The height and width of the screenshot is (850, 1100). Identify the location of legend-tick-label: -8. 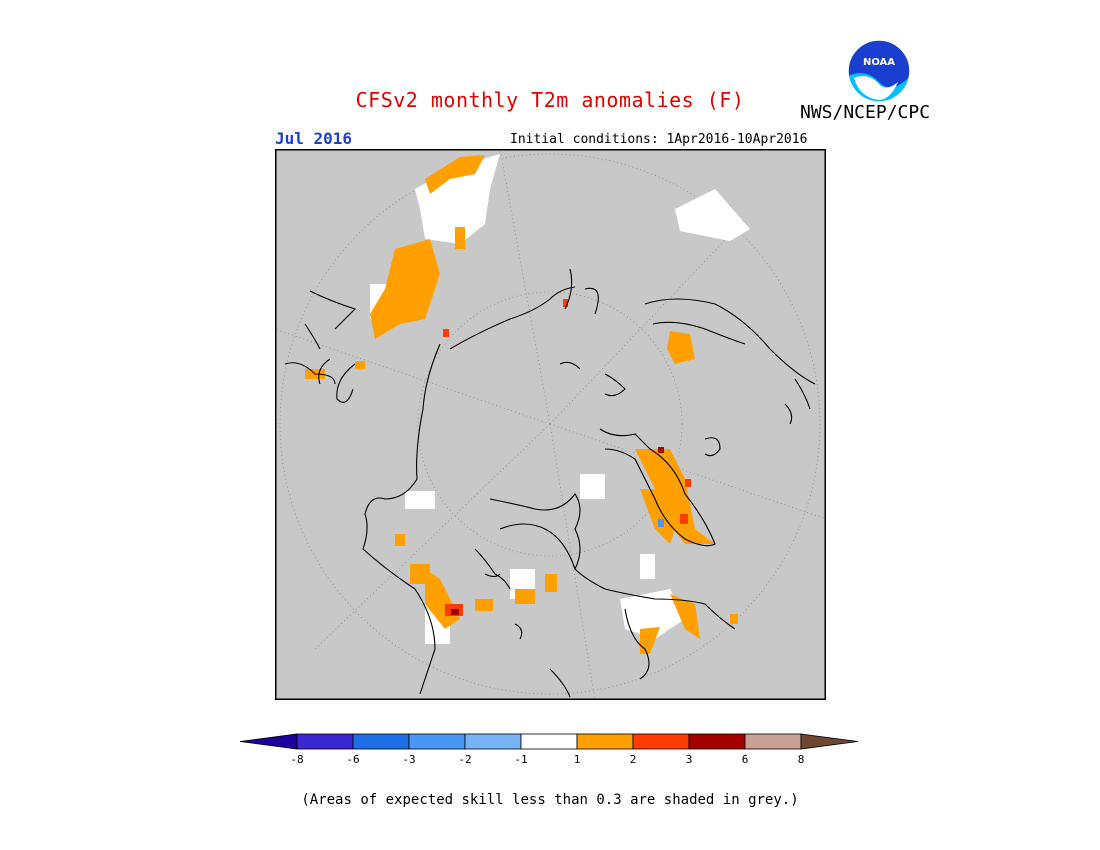
(296, 759).